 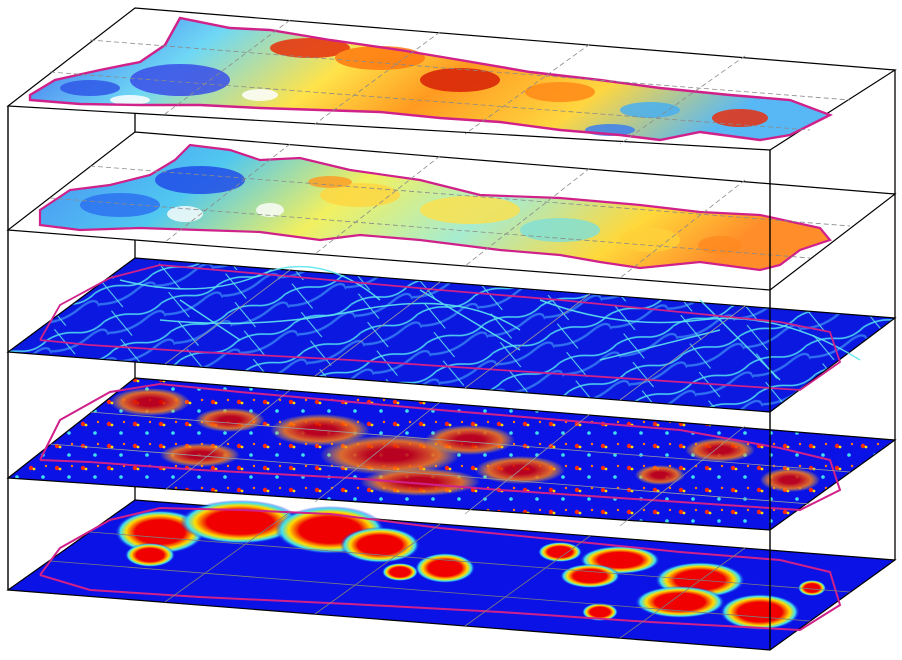 I want to click on layer-3-grid, so click(x=455, y=335).